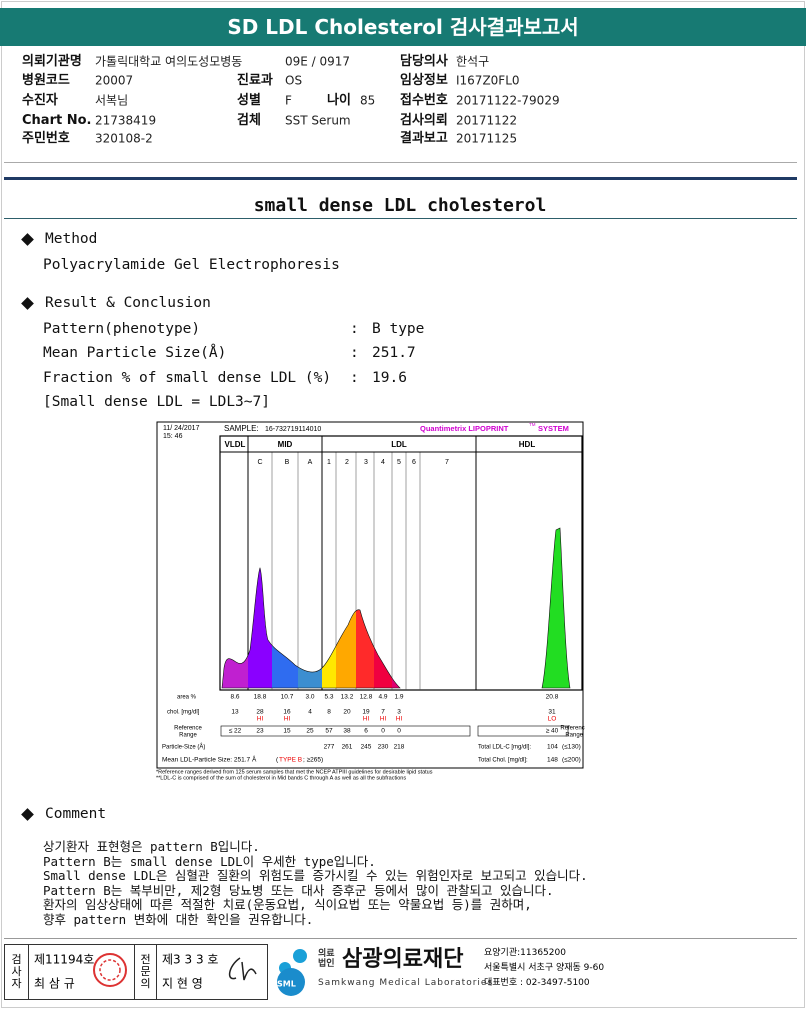 This screenshot has width=806, height=1009. I want to click on info-label: 검사의뢰, so click(424, 120).